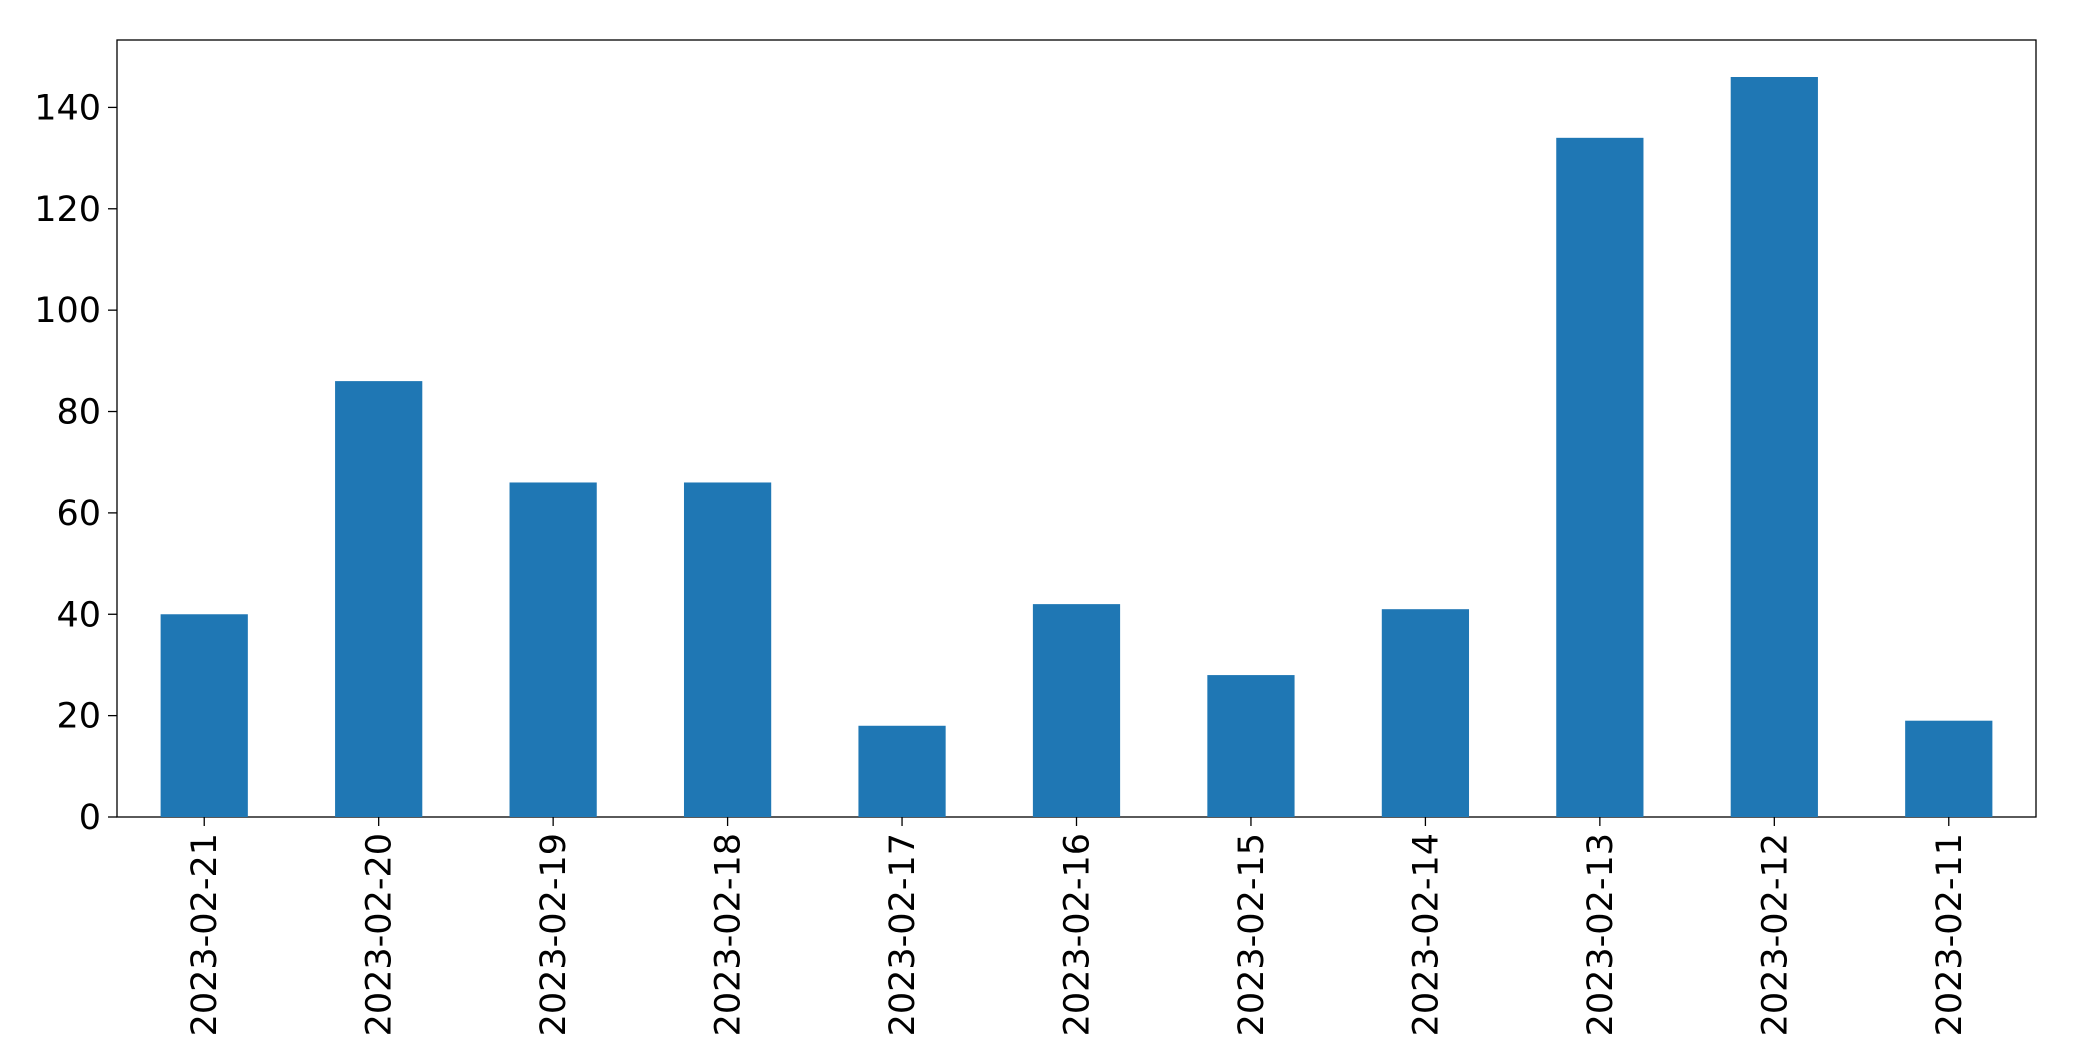 This screenshot has height=1061, width=2093. What do you see at coordinates (903, 934) in the screenshot?
I see `x-tick-label: 2023-02-17` at bounding box center [903, 934].